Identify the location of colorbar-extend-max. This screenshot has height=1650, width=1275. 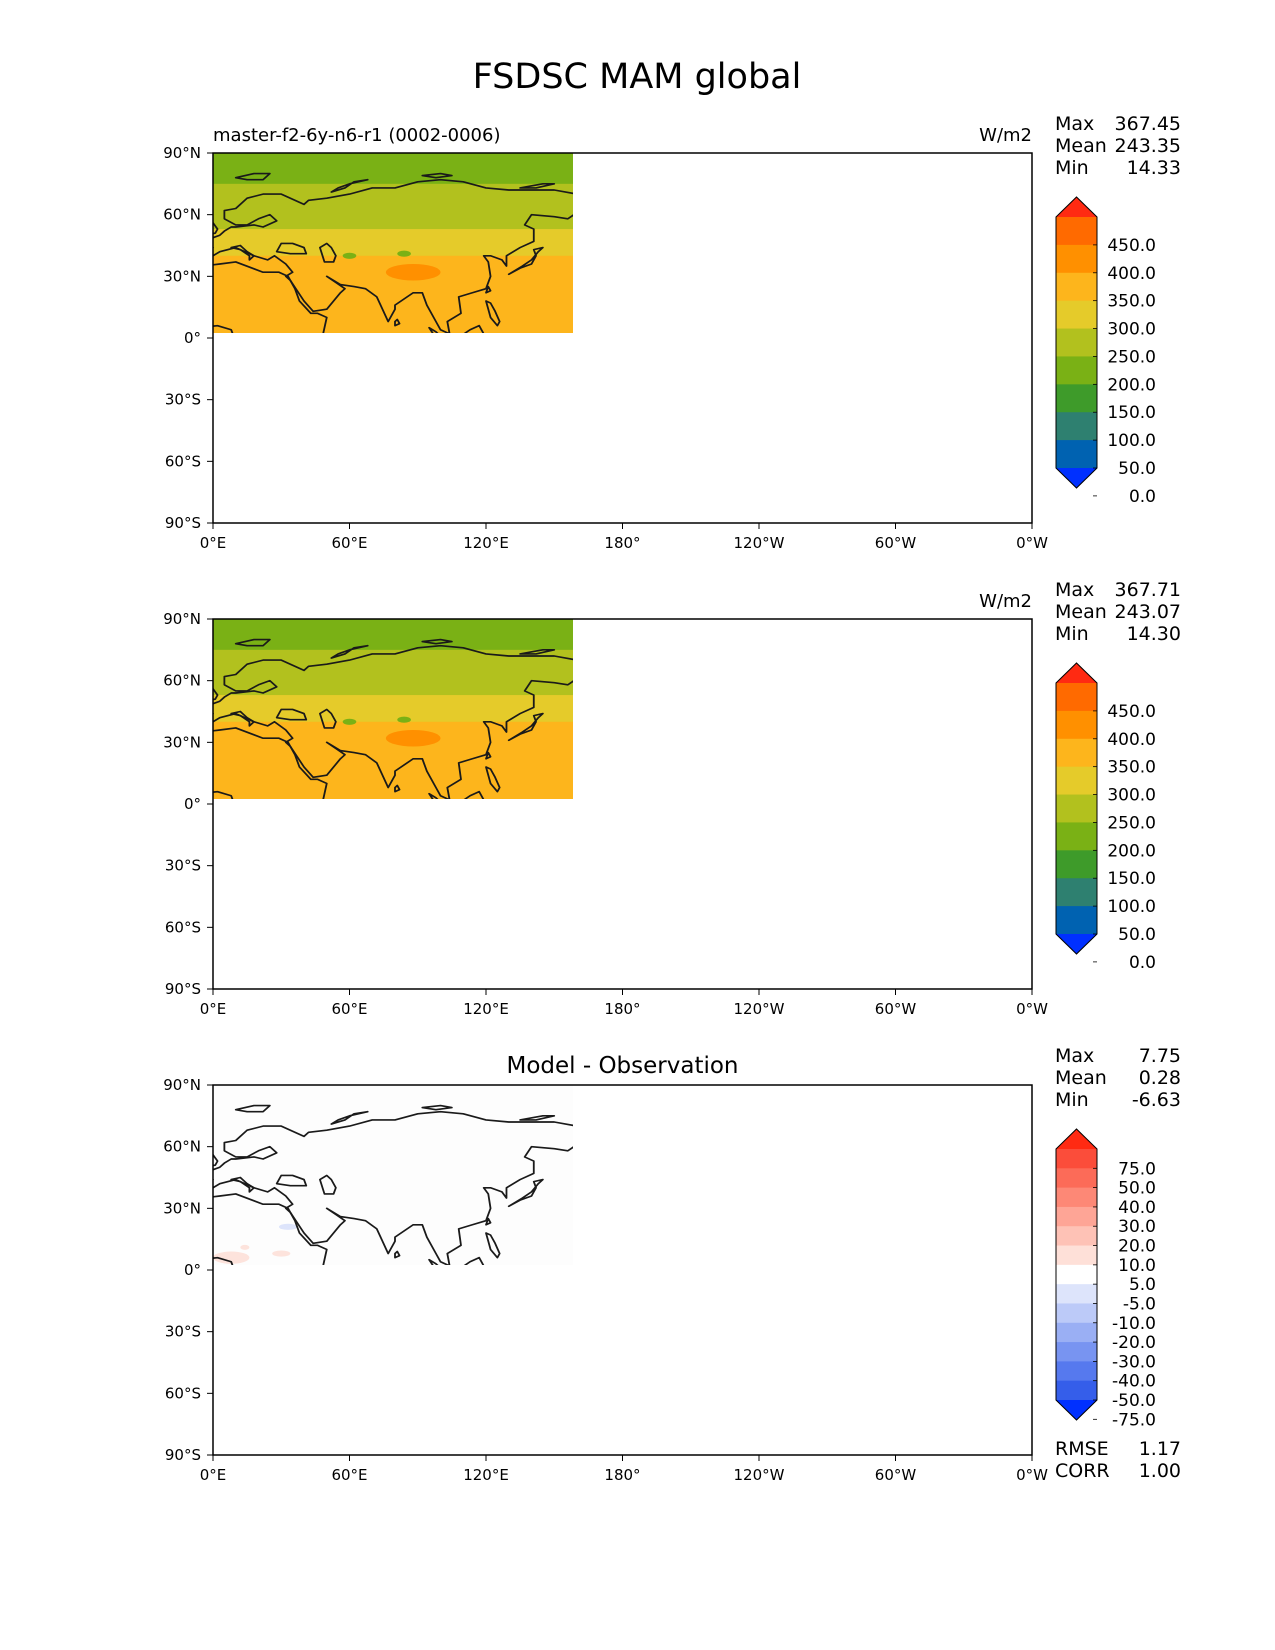
(1076, 673).